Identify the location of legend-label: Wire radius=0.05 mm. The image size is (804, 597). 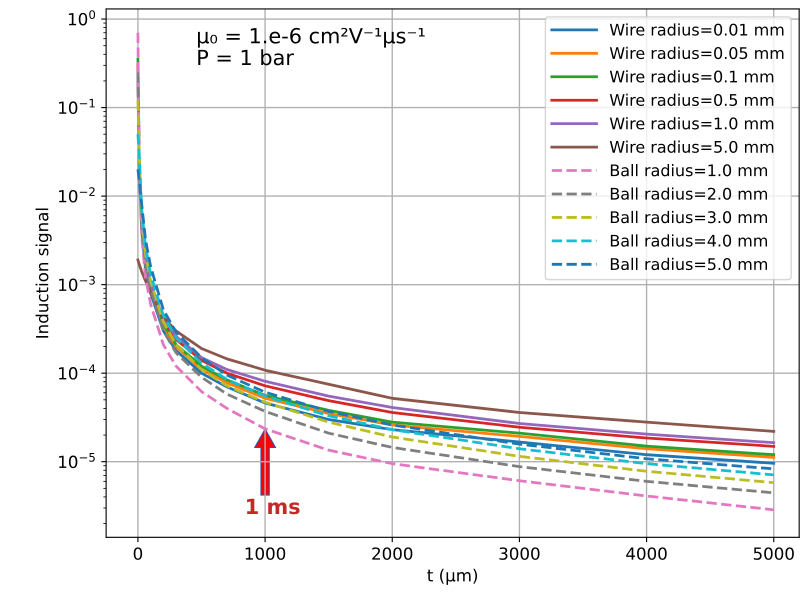
(697, 53).